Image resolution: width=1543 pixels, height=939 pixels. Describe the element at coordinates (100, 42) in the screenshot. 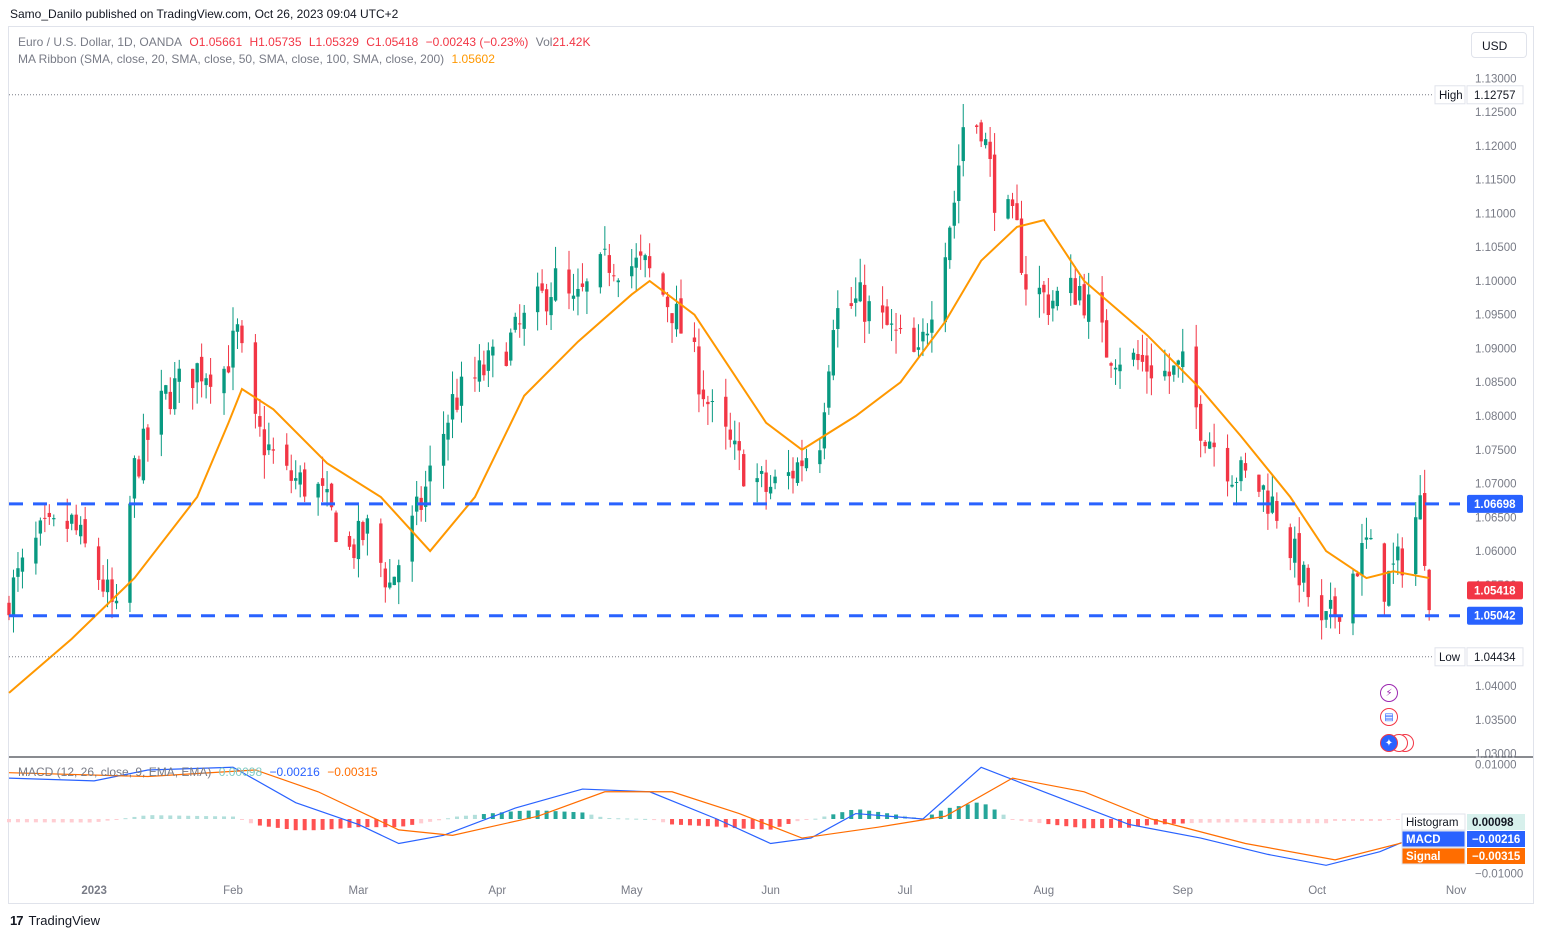

I see `legend-symbol: Euro / U.S. Dollar, 1D, OANDA` at that location.